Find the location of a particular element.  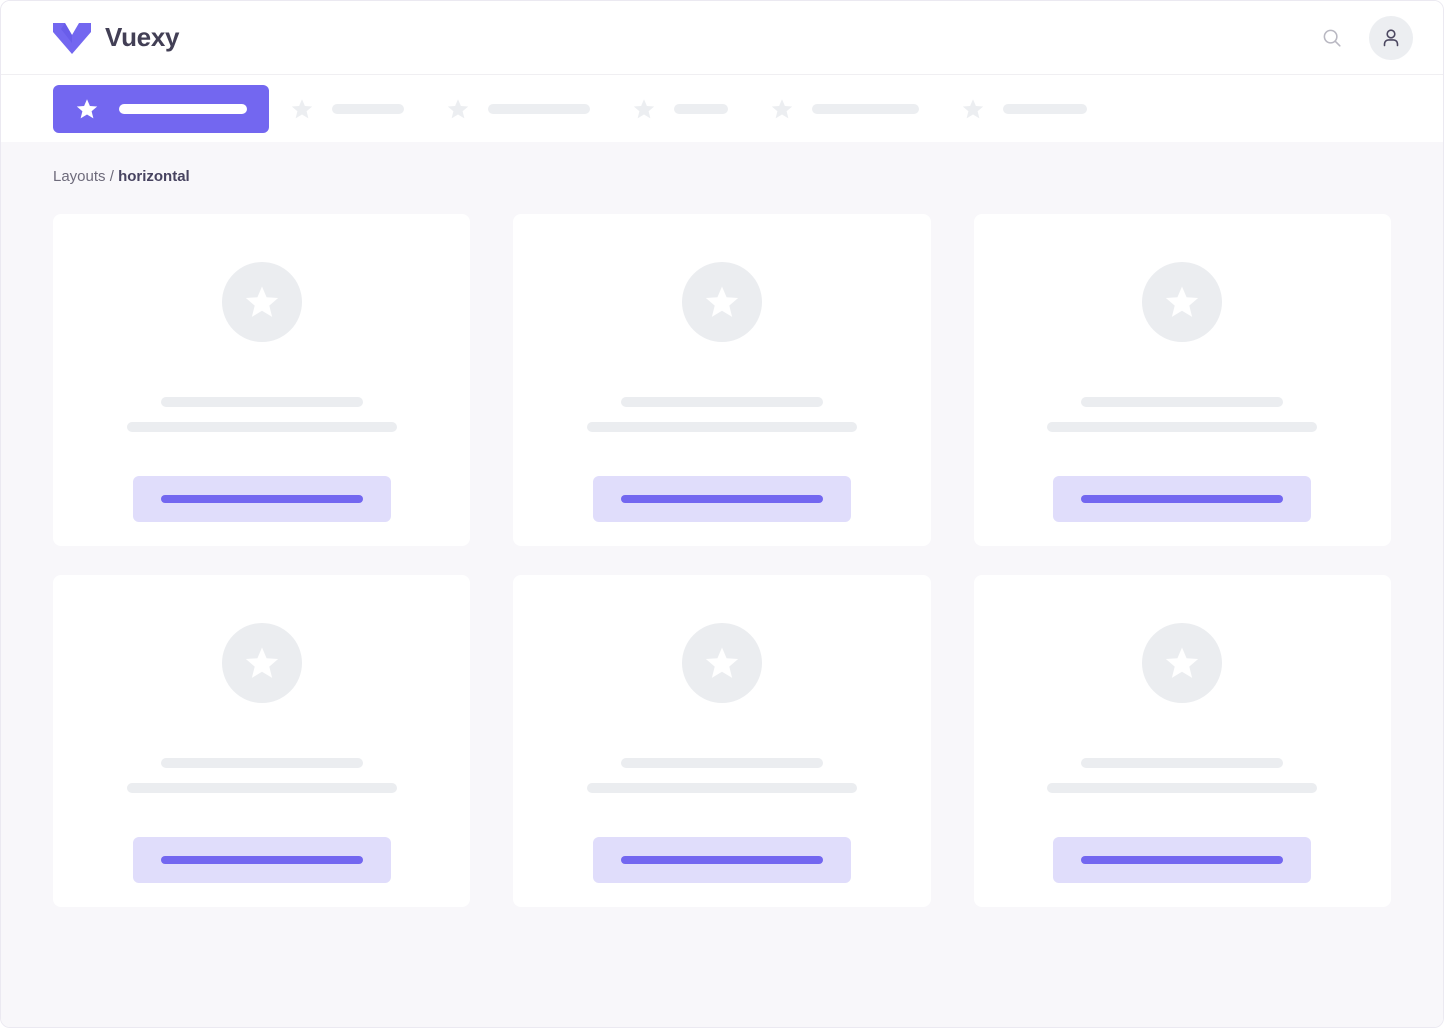

nav-item-6-label is located at coordinates (1045, 108).